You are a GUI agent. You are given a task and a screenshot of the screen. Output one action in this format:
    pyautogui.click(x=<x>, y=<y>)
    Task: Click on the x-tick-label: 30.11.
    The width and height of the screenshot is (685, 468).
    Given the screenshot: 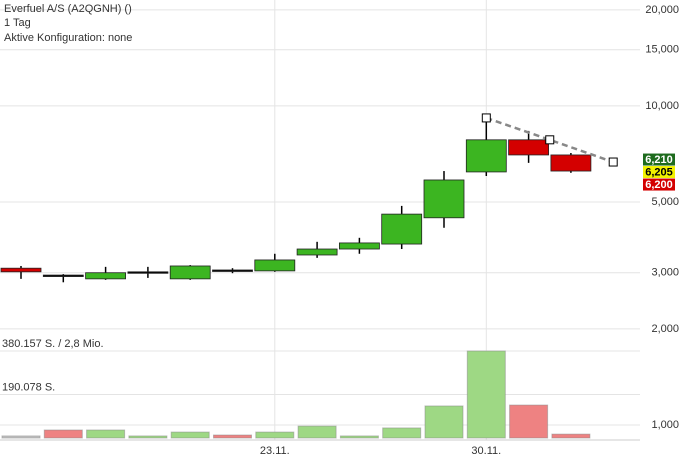 What is the action you would take?
    pyautogui.click(x=486, y=451)
    